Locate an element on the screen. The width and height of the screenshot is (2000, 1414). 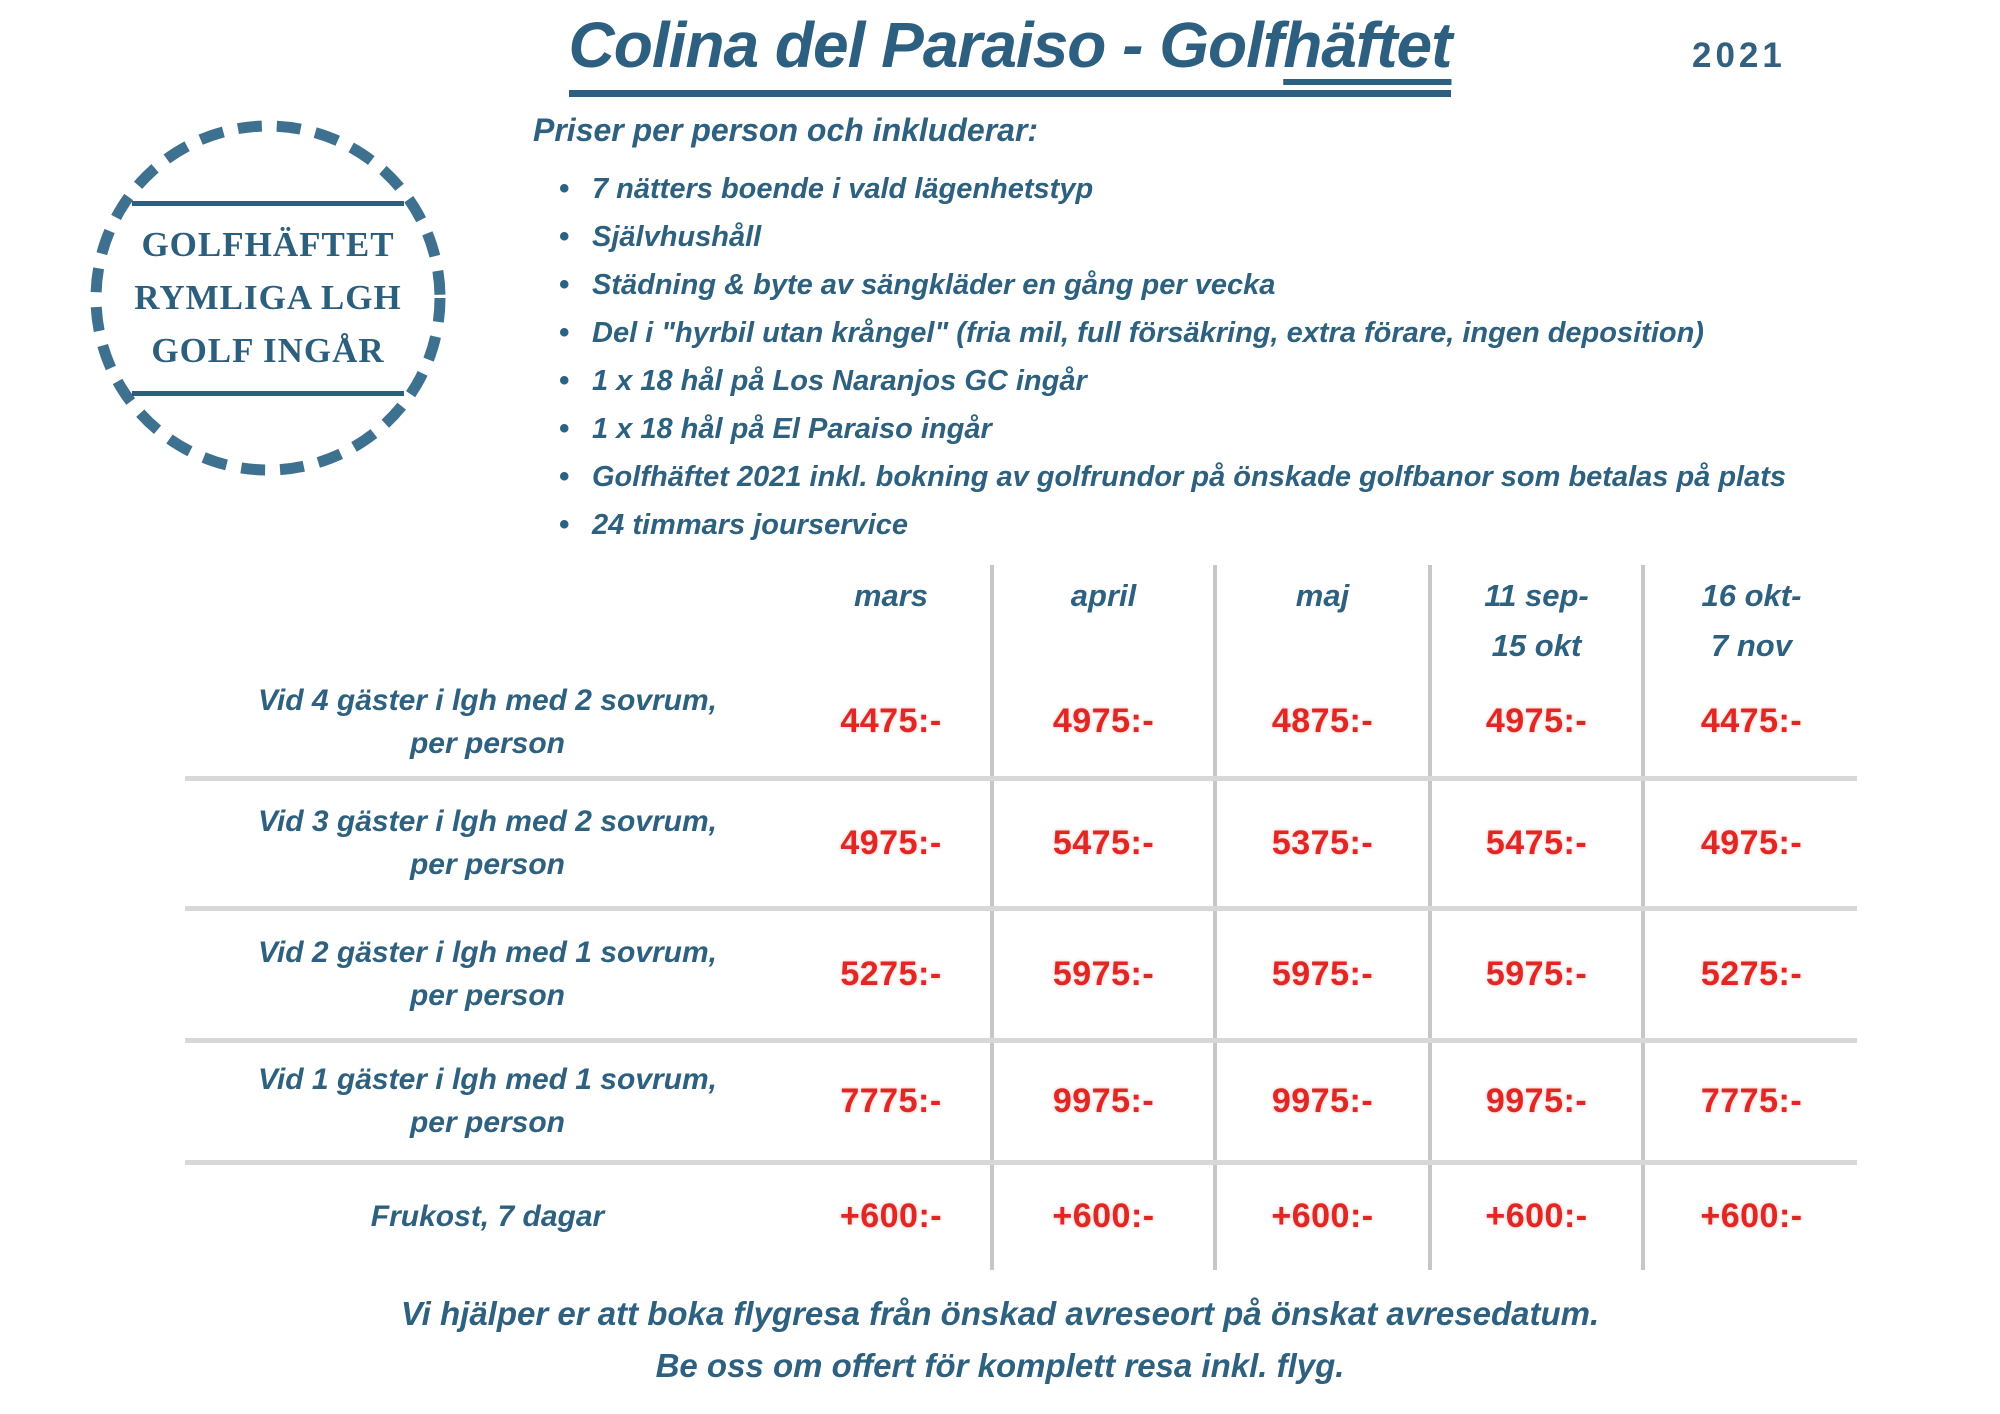
page-title-text: Colina del Paraiso - Golfhäftet is located at coordinates (1010, 52).